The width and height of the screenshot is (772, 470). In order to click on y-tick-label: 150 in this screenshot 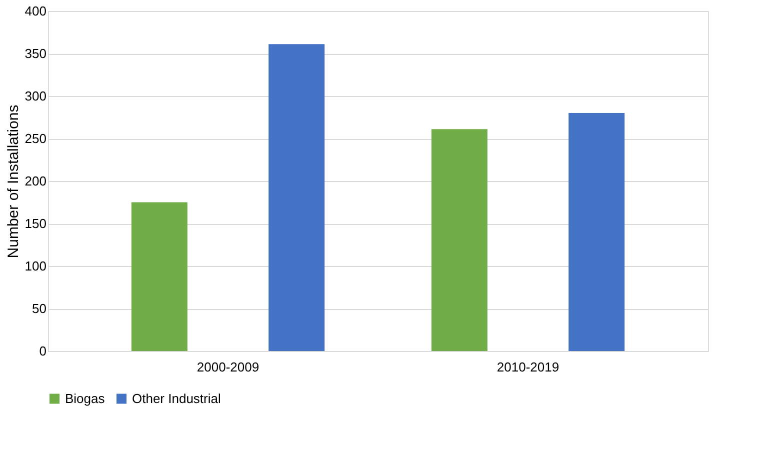, I will do `click(35, 223)`.